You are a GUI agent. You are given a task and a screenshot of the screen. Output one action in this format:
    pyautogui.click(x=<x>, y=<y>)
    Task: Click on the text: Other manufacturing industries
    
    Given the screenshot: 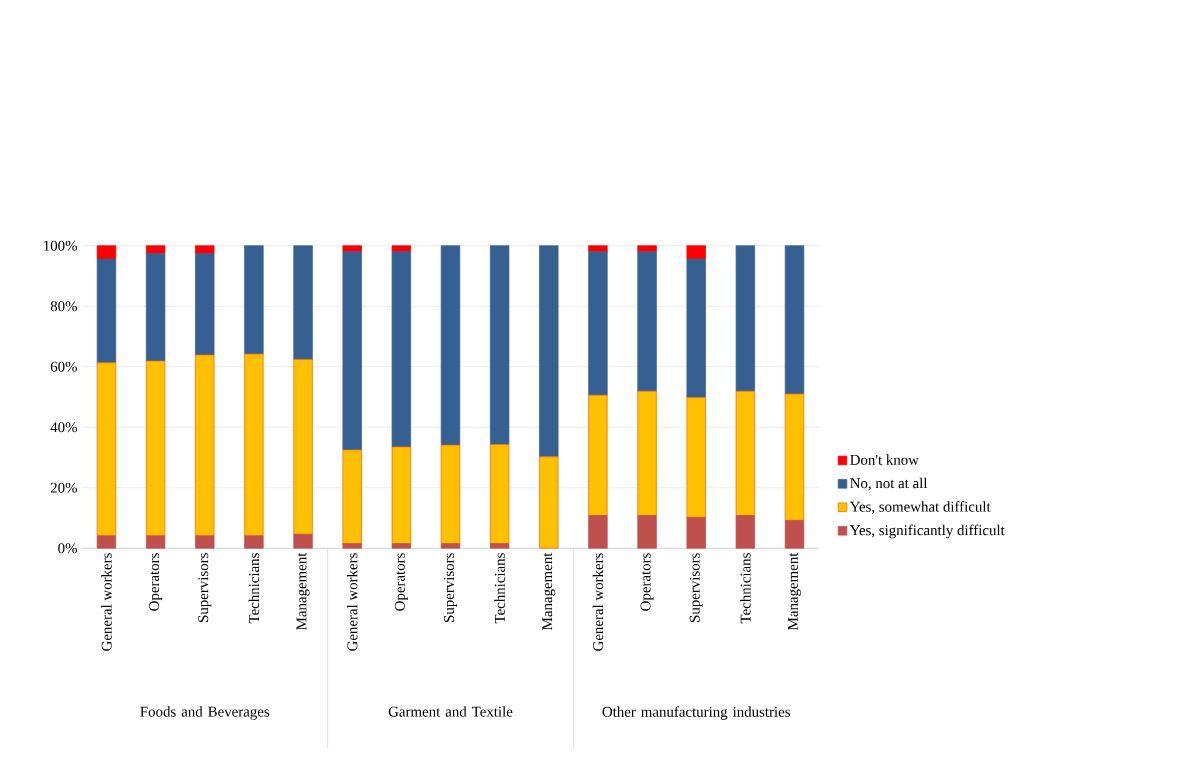 What is the action you would take?
    pyautogui.click(x=696, y=712)
    